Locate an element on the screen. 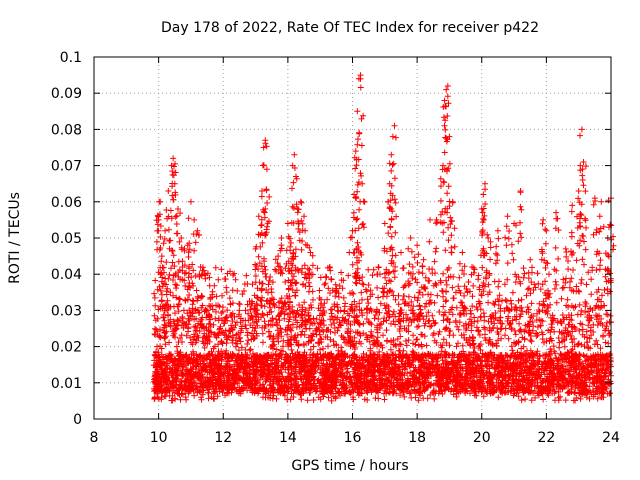  y-tick-labels: 0 0.01 0.02 0.03 0.04 0.05 0.06 0.07 0.08 0.09 0.1 is located at coordinates (66, 239).